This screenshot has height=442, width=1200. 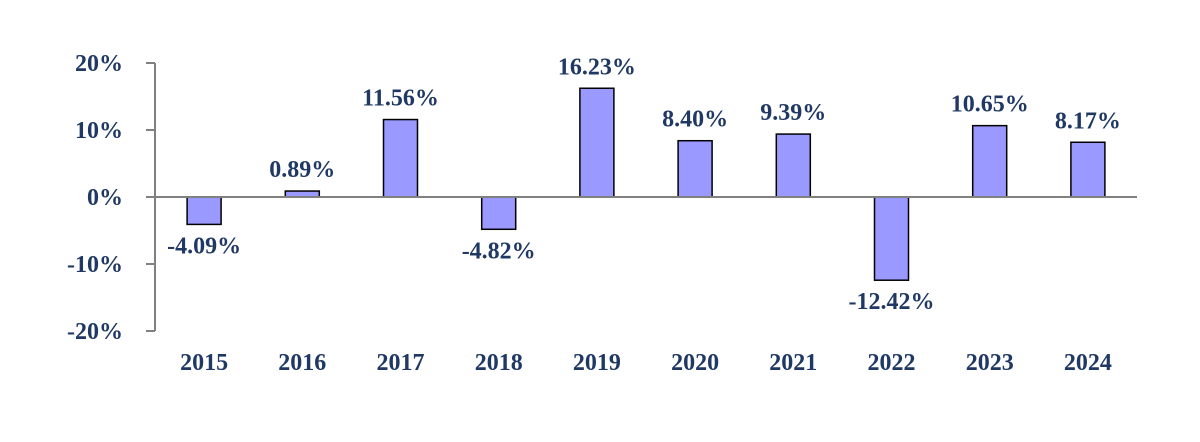 I want to click on bar-2022, so click(x=891, y=238).